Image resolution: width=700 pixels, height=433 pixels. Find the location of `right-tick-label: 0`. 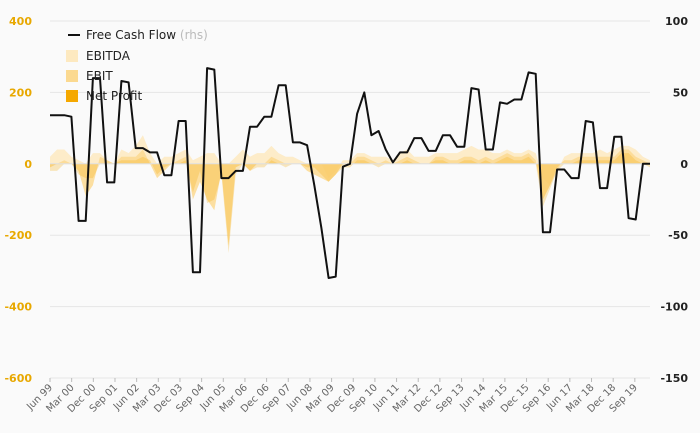

right-tick-label: 0 is located at coordinates (684, 164).